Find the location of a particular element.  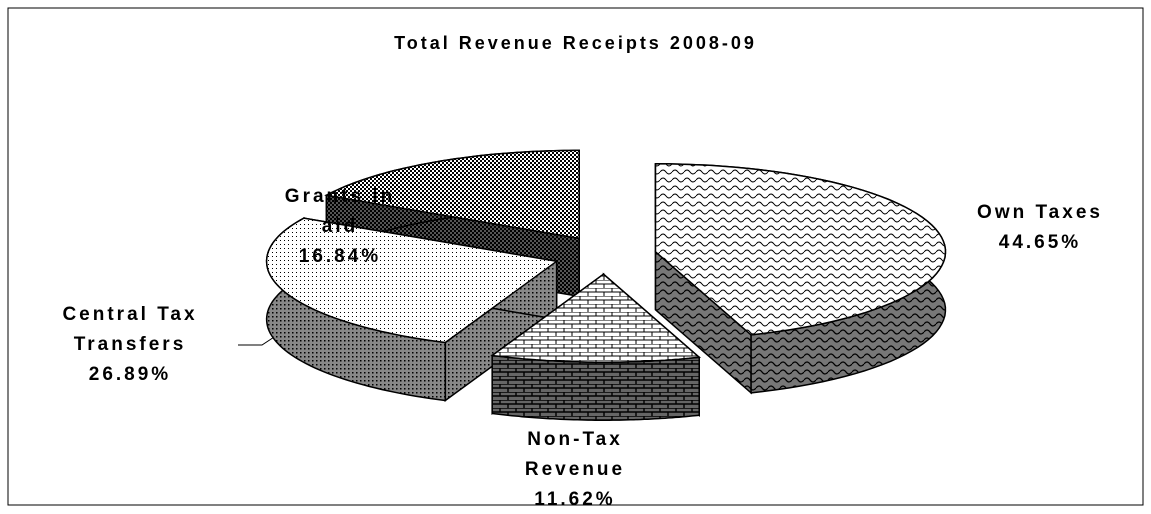

slice-label: Own Taxes 44.65% is located at coordinates (1040, 228).